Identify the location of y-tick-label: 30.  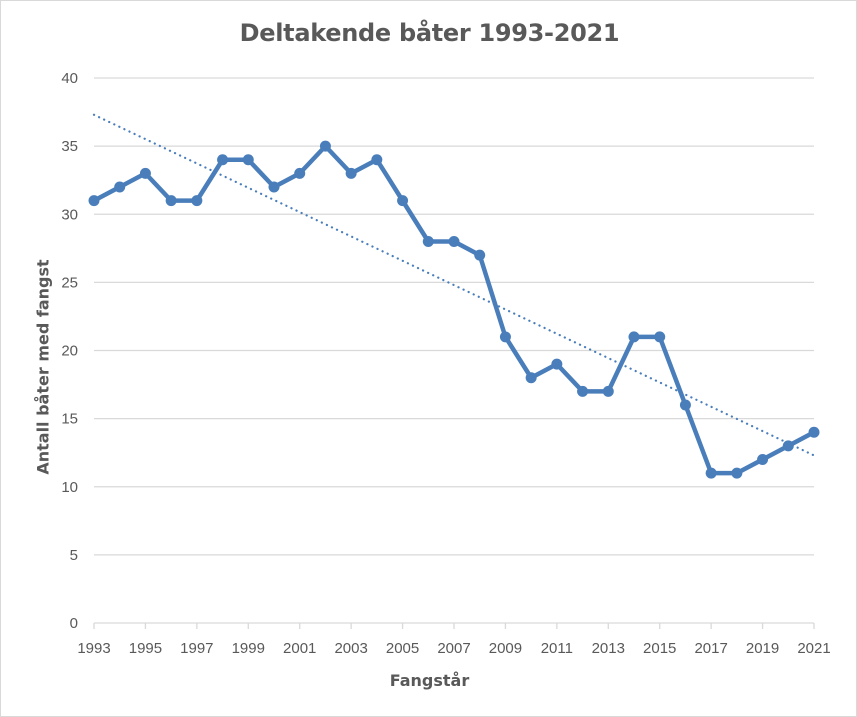
(69, 214).